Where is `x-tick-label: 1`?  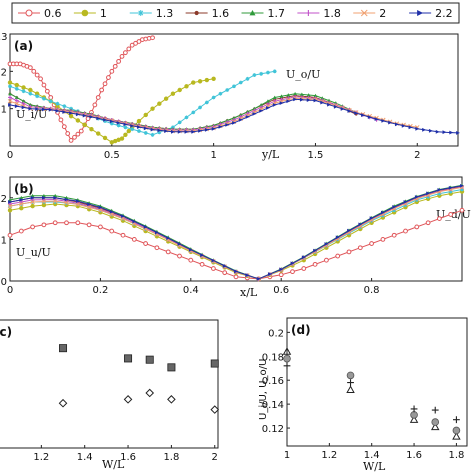 x-tick-label: 1 is located at coordinates (287, 455).